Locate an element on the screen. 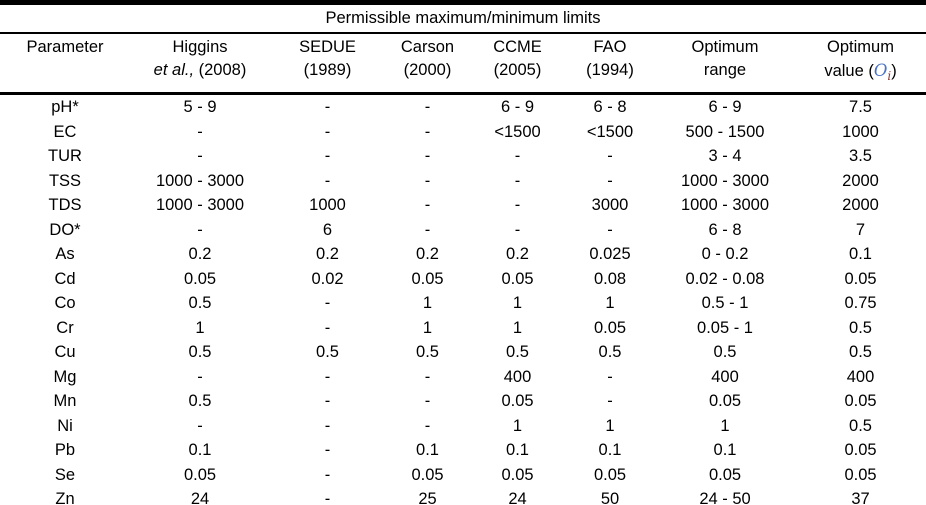  column-header-optimum-range: Optimum range is located at coordinates (725, 64).